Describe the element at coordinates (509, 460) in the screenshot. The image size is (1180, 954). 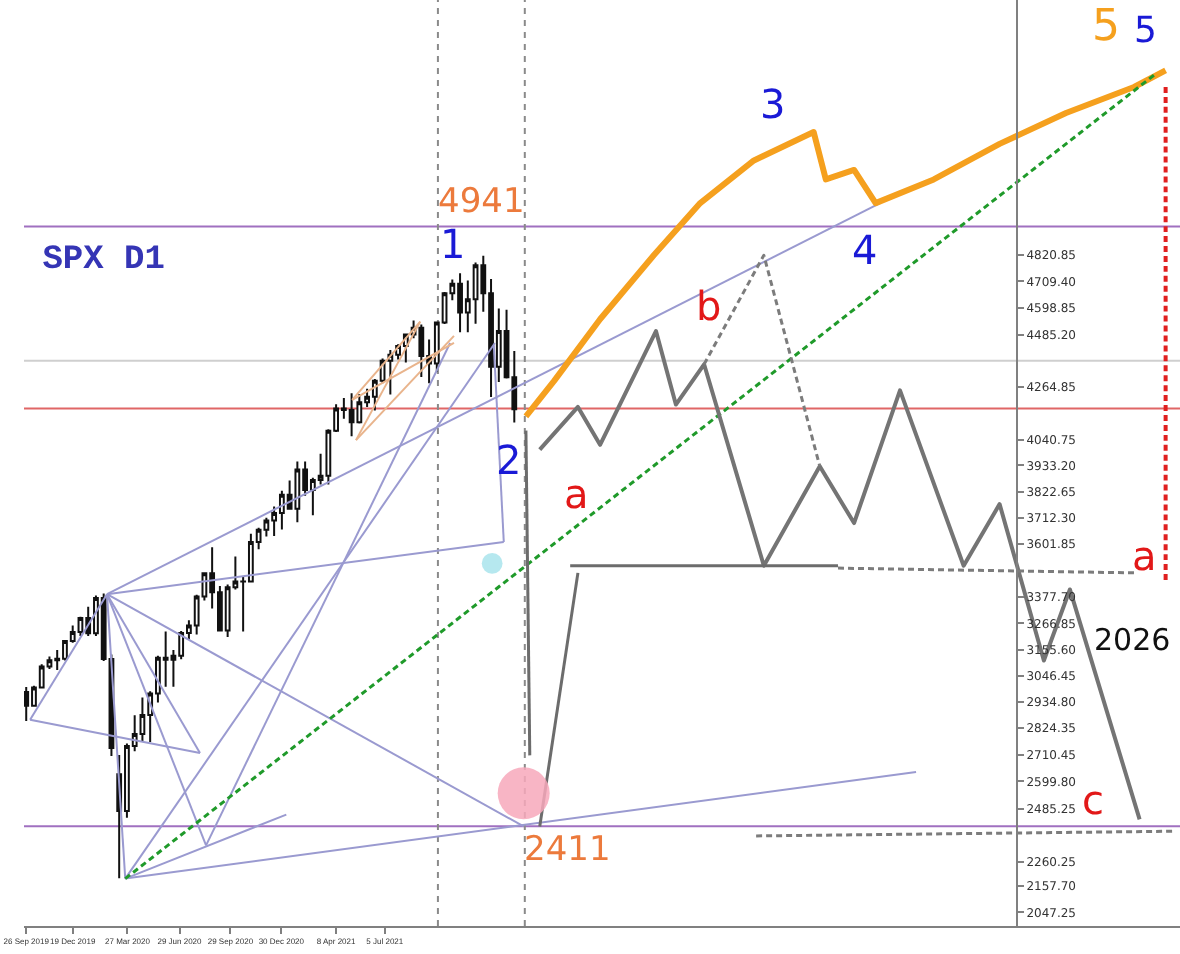
I see `annotation: 2` at that location.